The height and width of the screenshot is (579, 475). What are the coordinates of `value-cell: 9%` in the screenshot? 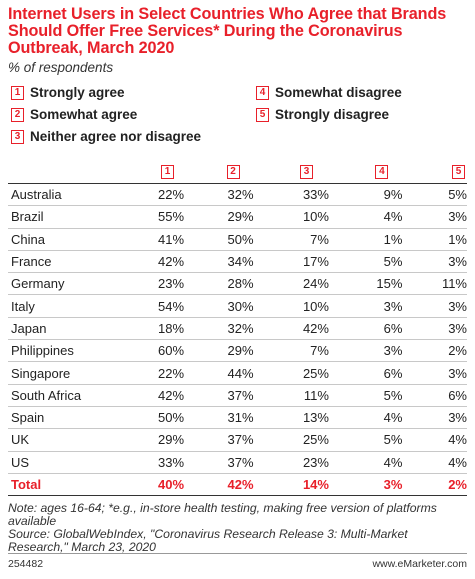 It's located at (365, 195).